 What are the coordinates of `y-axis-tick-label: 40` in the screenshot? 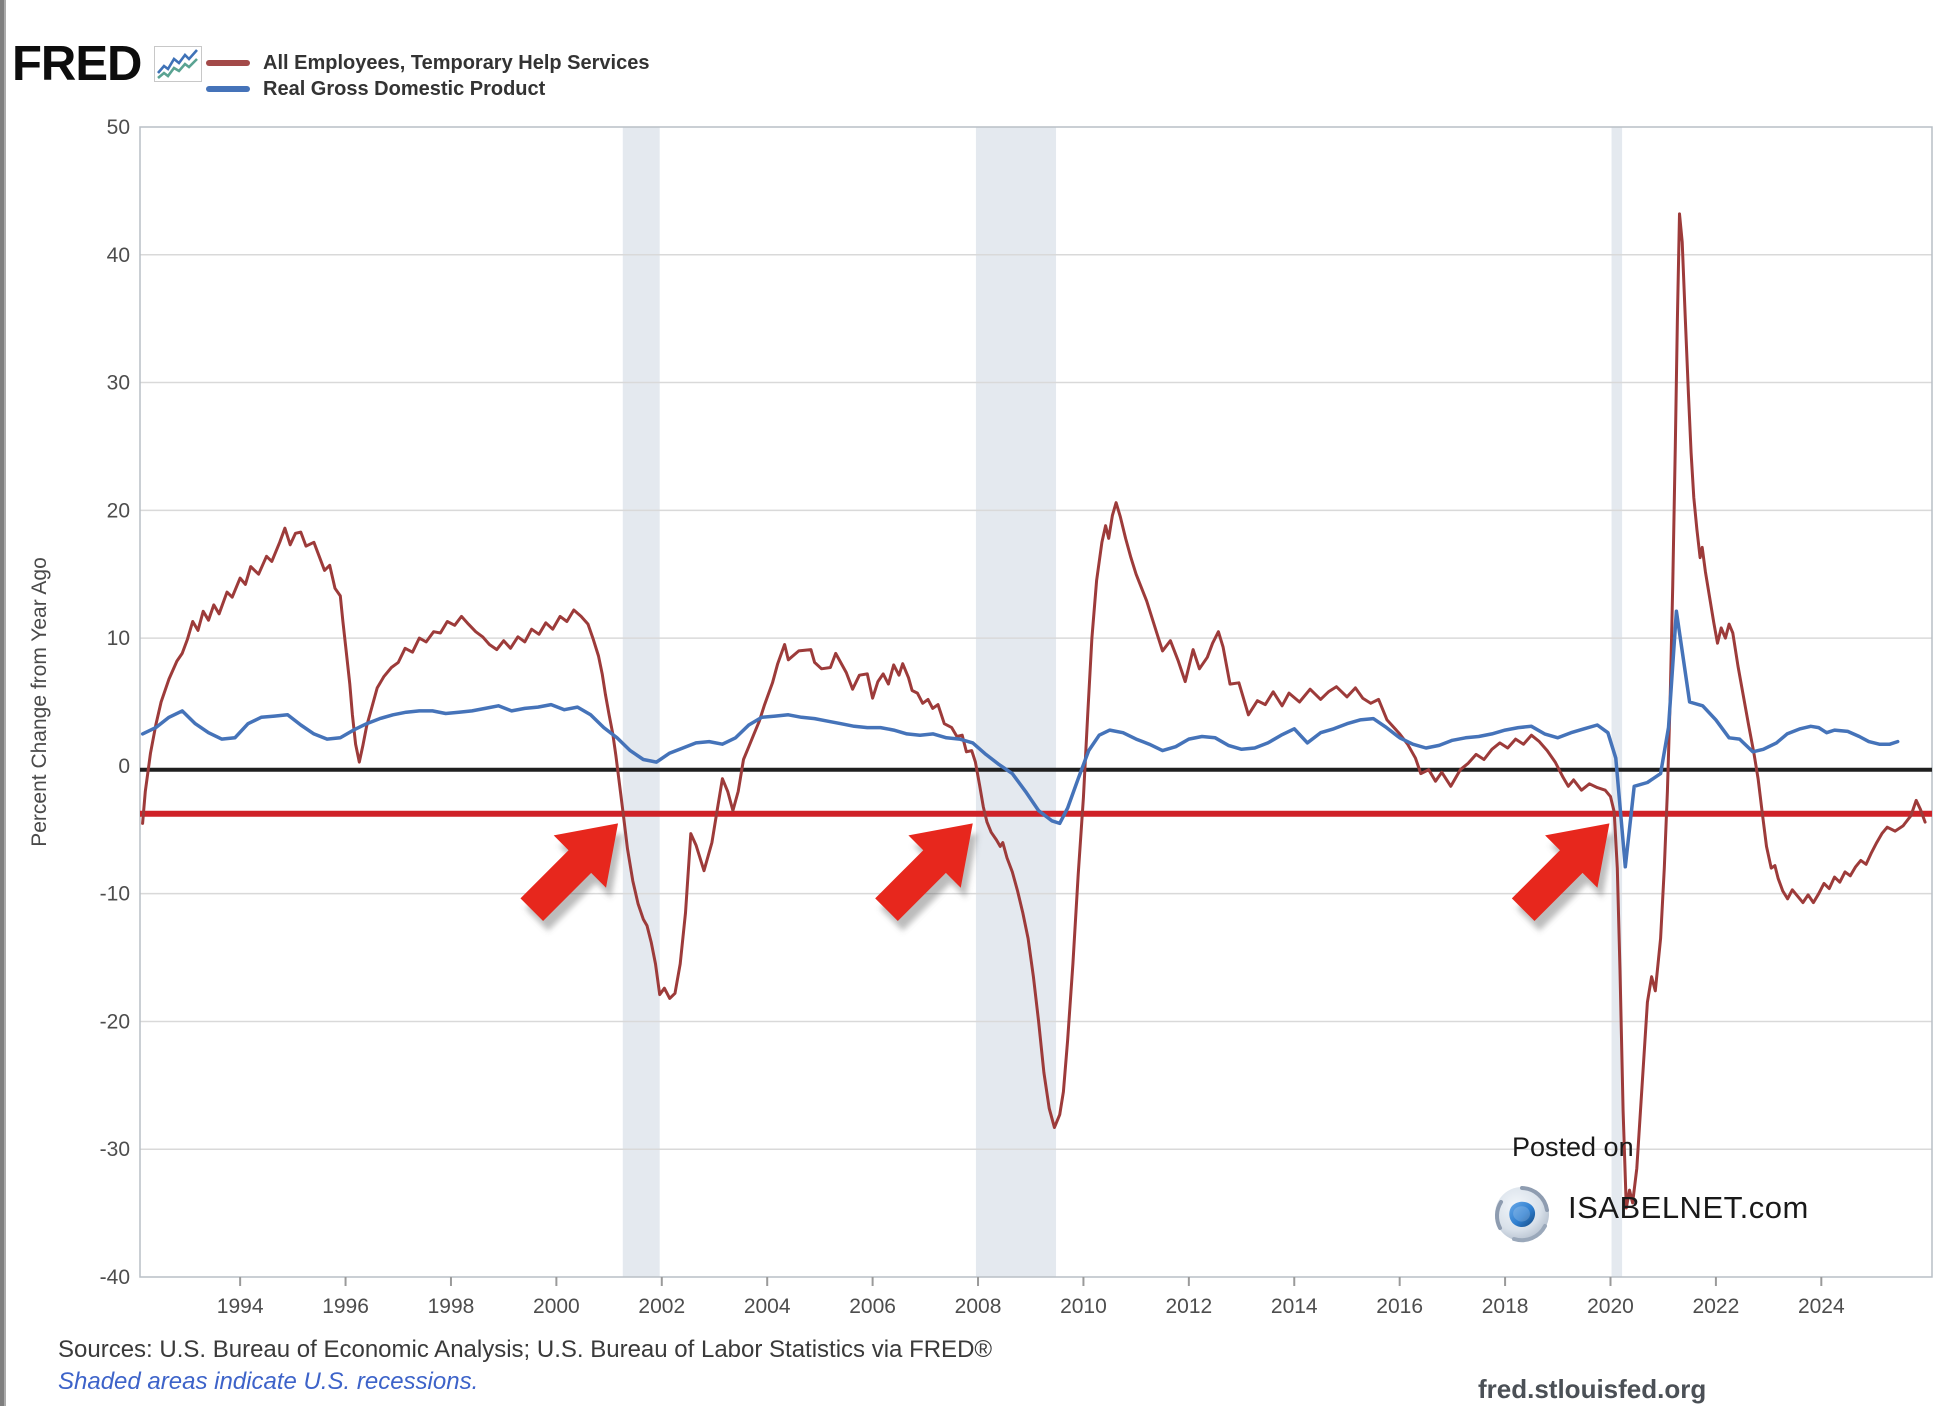 It's located at (118, 255).